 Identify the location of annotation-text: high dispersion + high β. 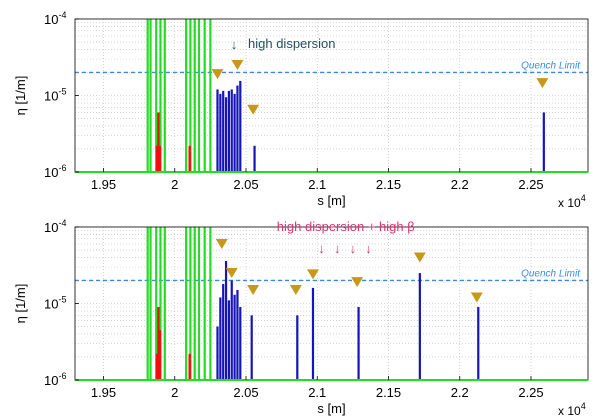
(346, 226).